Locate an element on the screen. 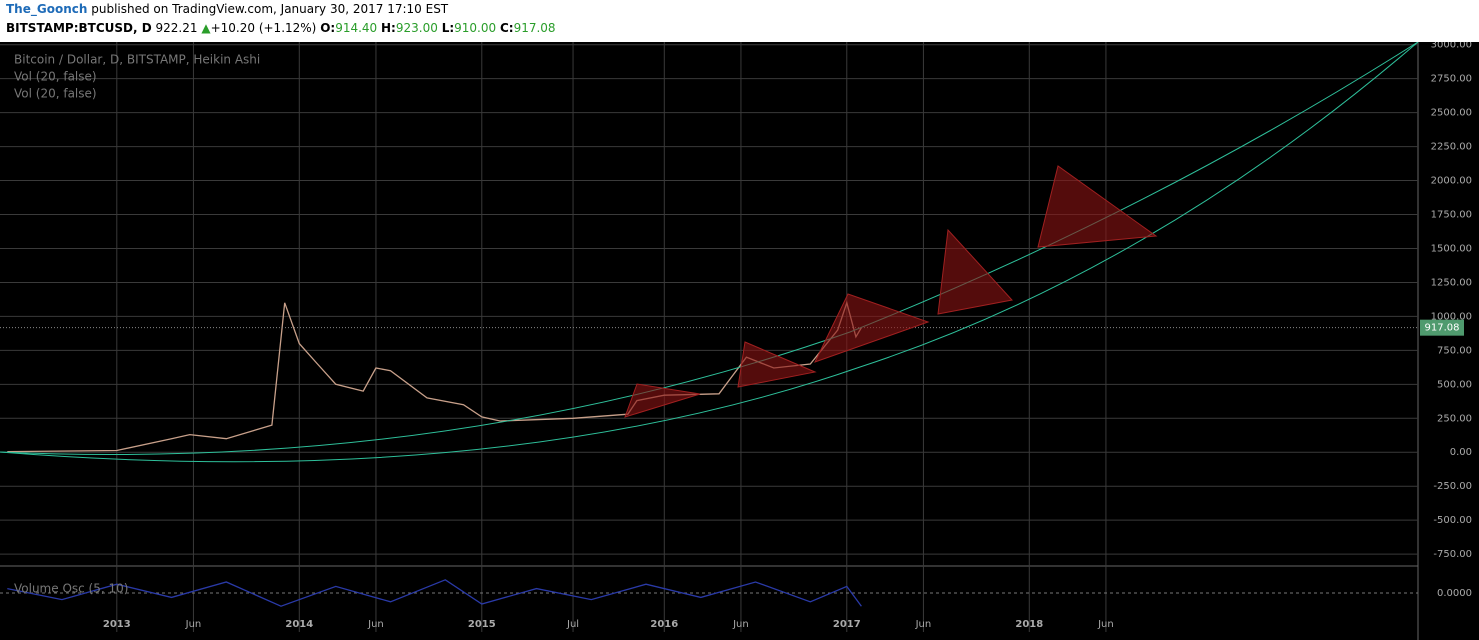  y-tick-label: 250.00 is located at coordinates (1454, 418).